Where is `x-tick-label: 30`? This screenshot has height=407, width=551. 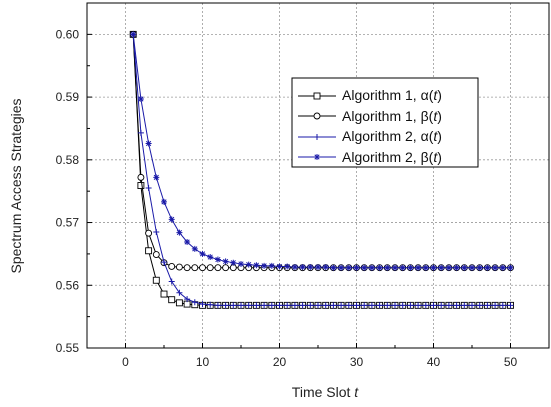 x-tick-label: 30 is located at coordinates (357, 362).